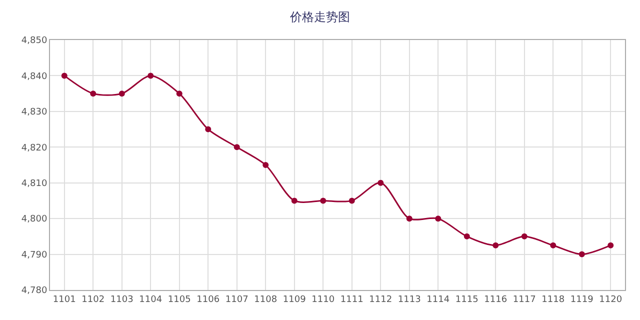 Image resolution: width=640 pixels, height=320 pixels. What do you see at coordinates (34, 77) in the screenshot?
I see `y-tick-label: 4,840` at bounding box center [34, 77].